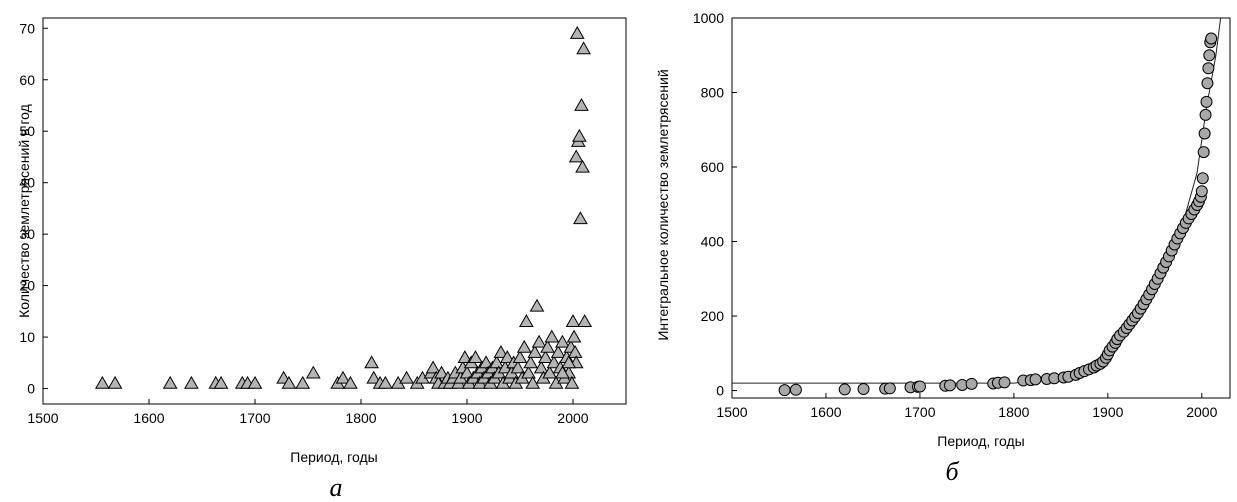  Describe the element at coordinates (1201, 412) in the screenshot. I see `panel-b-xtick-label: 2000` at that location.